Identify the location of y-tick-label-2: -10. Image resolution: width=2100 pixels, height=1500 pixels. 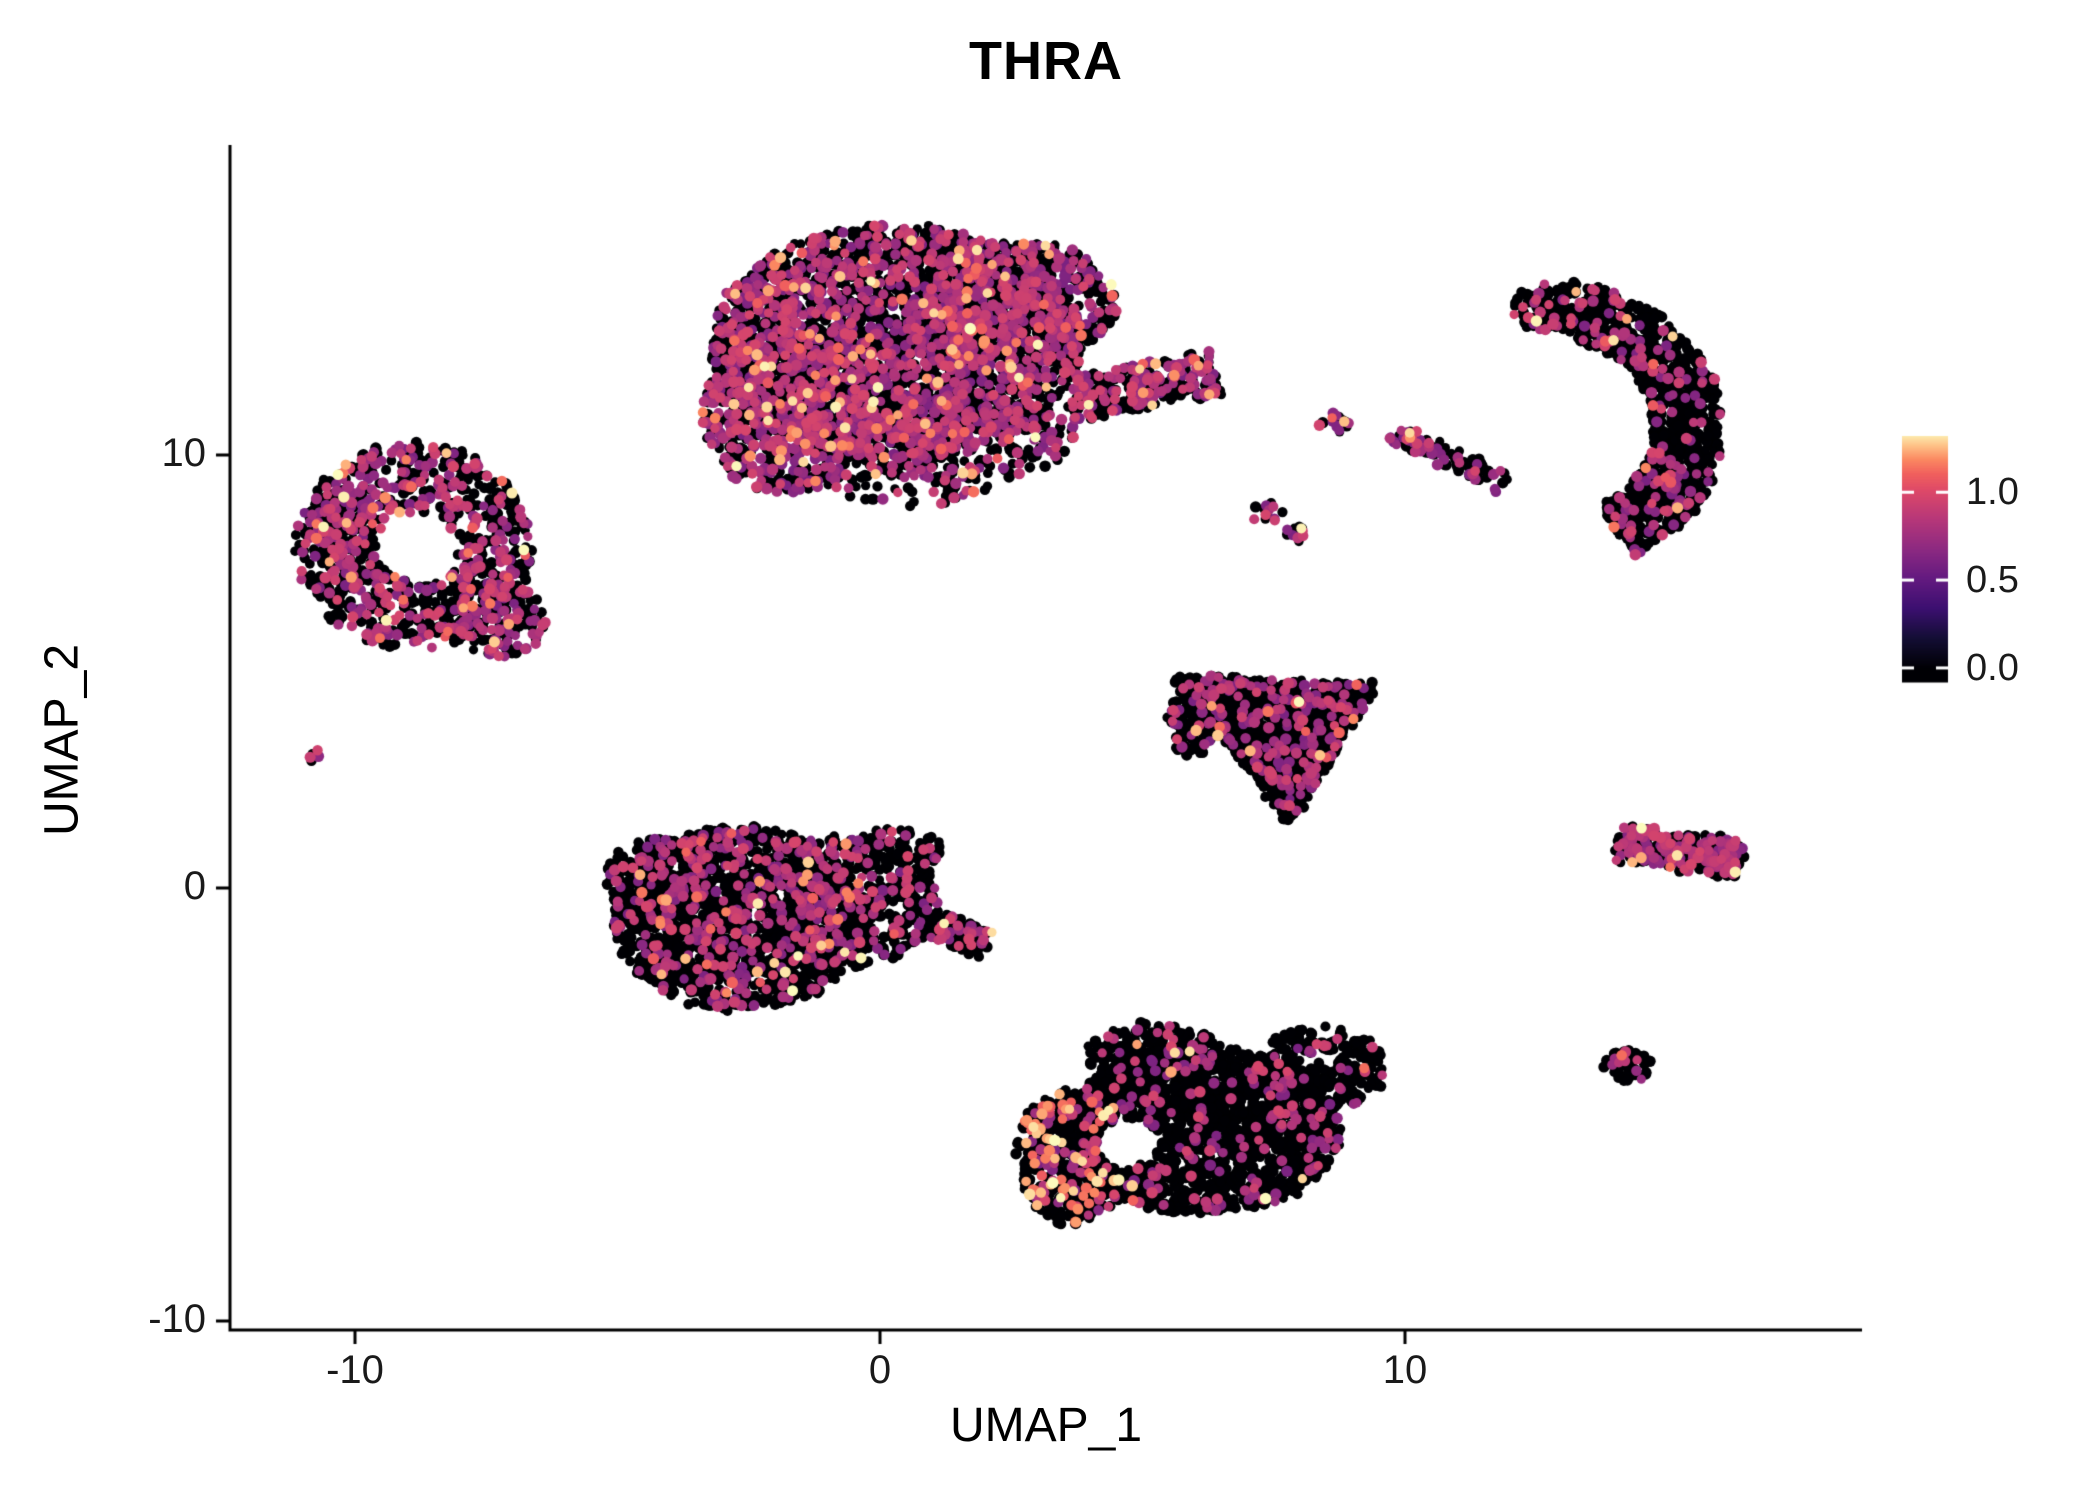
(177, 1319).